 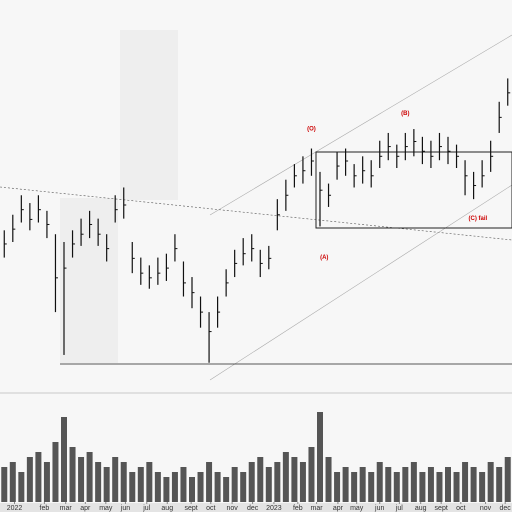 I want to click on x-tick-label: 2022, so click(x=15, y=508).